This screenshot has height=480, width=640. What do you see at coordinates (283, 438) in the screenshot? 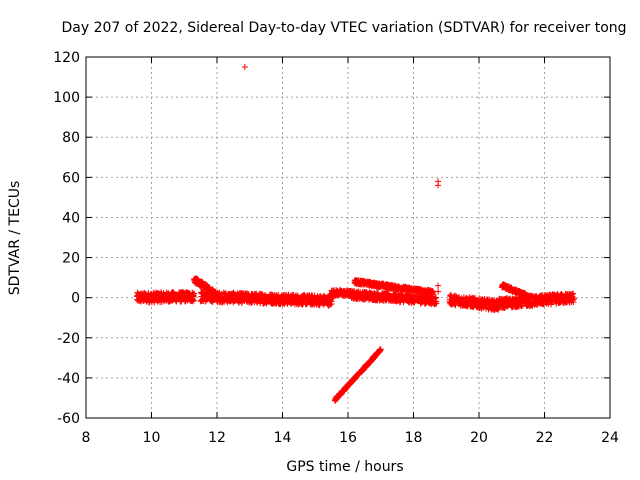
I see `x-tick-label: 14` at bounding box center [283, 438].